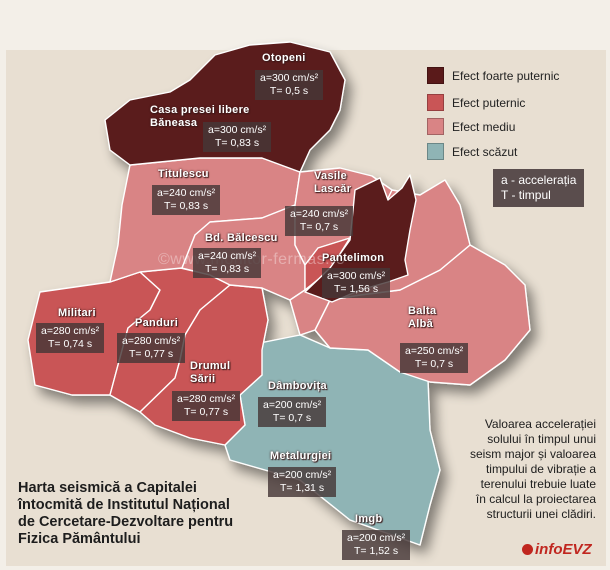  I want to click on zone-values-metalurgiei: a=200 cm/s² T= 1,31 s, so click(302, 482).